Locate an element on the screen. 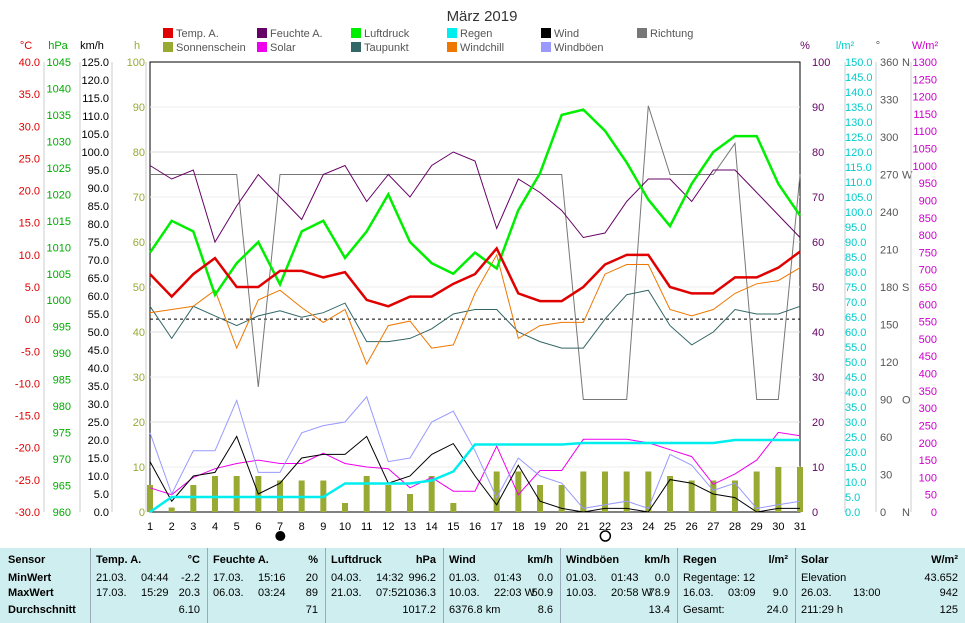 This screenshot has width=965, height=623. stats-label-column: Sensor MinWert MaxWert Durchschnitt is located at coordinates (45, 585).